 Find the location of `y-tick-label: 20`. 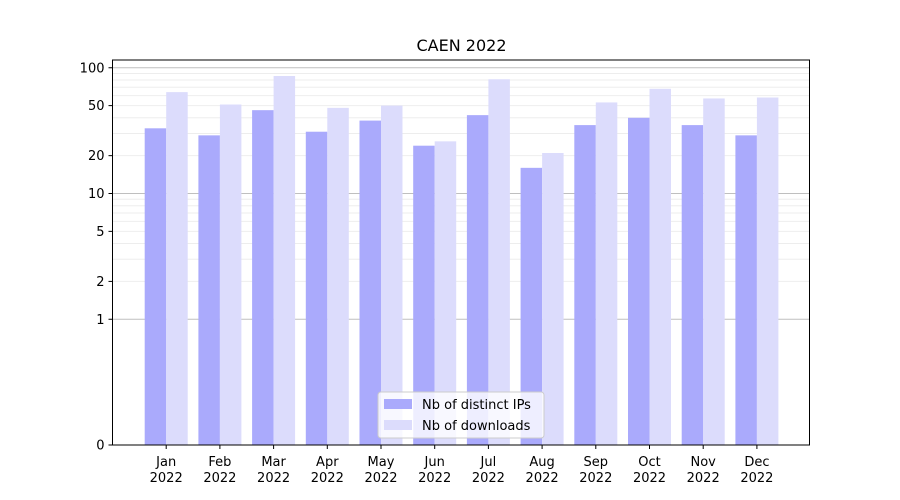

y-tick-label: 20 is located at coordinates (96, 156).